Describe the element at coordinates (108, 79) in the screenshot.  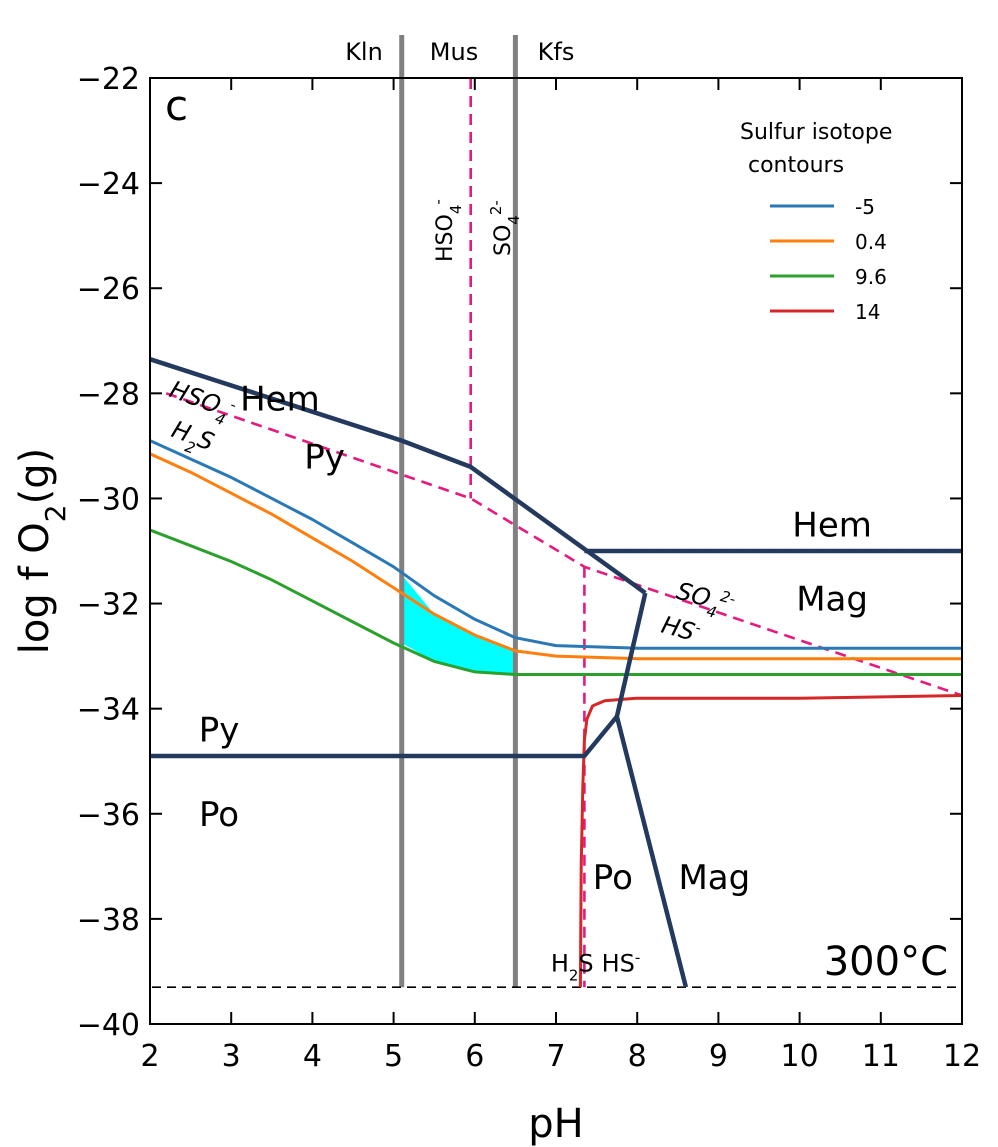
I see `y-tick-label: −22` at that location.